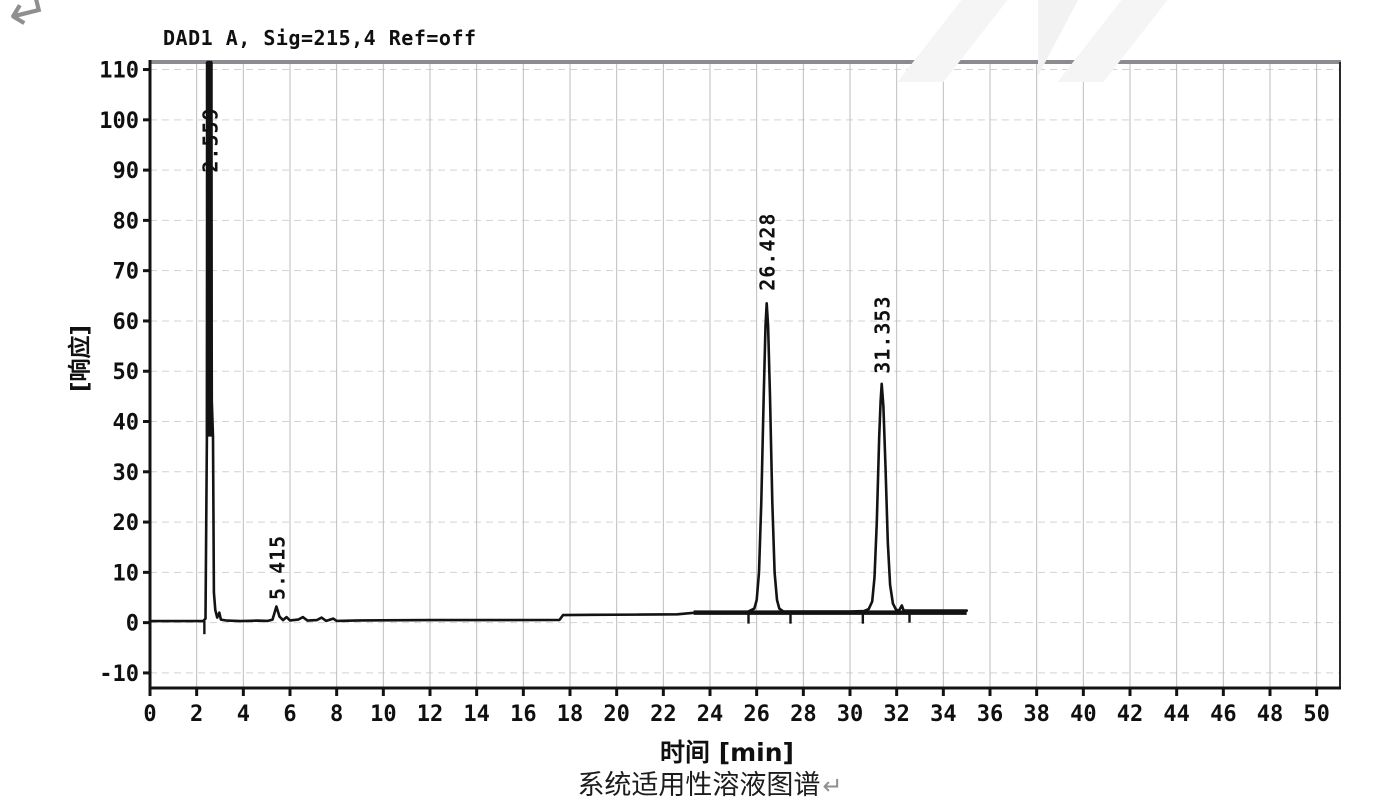 The width and height of the screenshot is (1381, 811). I want to click on x-tick-label: 44, so click(1176, 714).